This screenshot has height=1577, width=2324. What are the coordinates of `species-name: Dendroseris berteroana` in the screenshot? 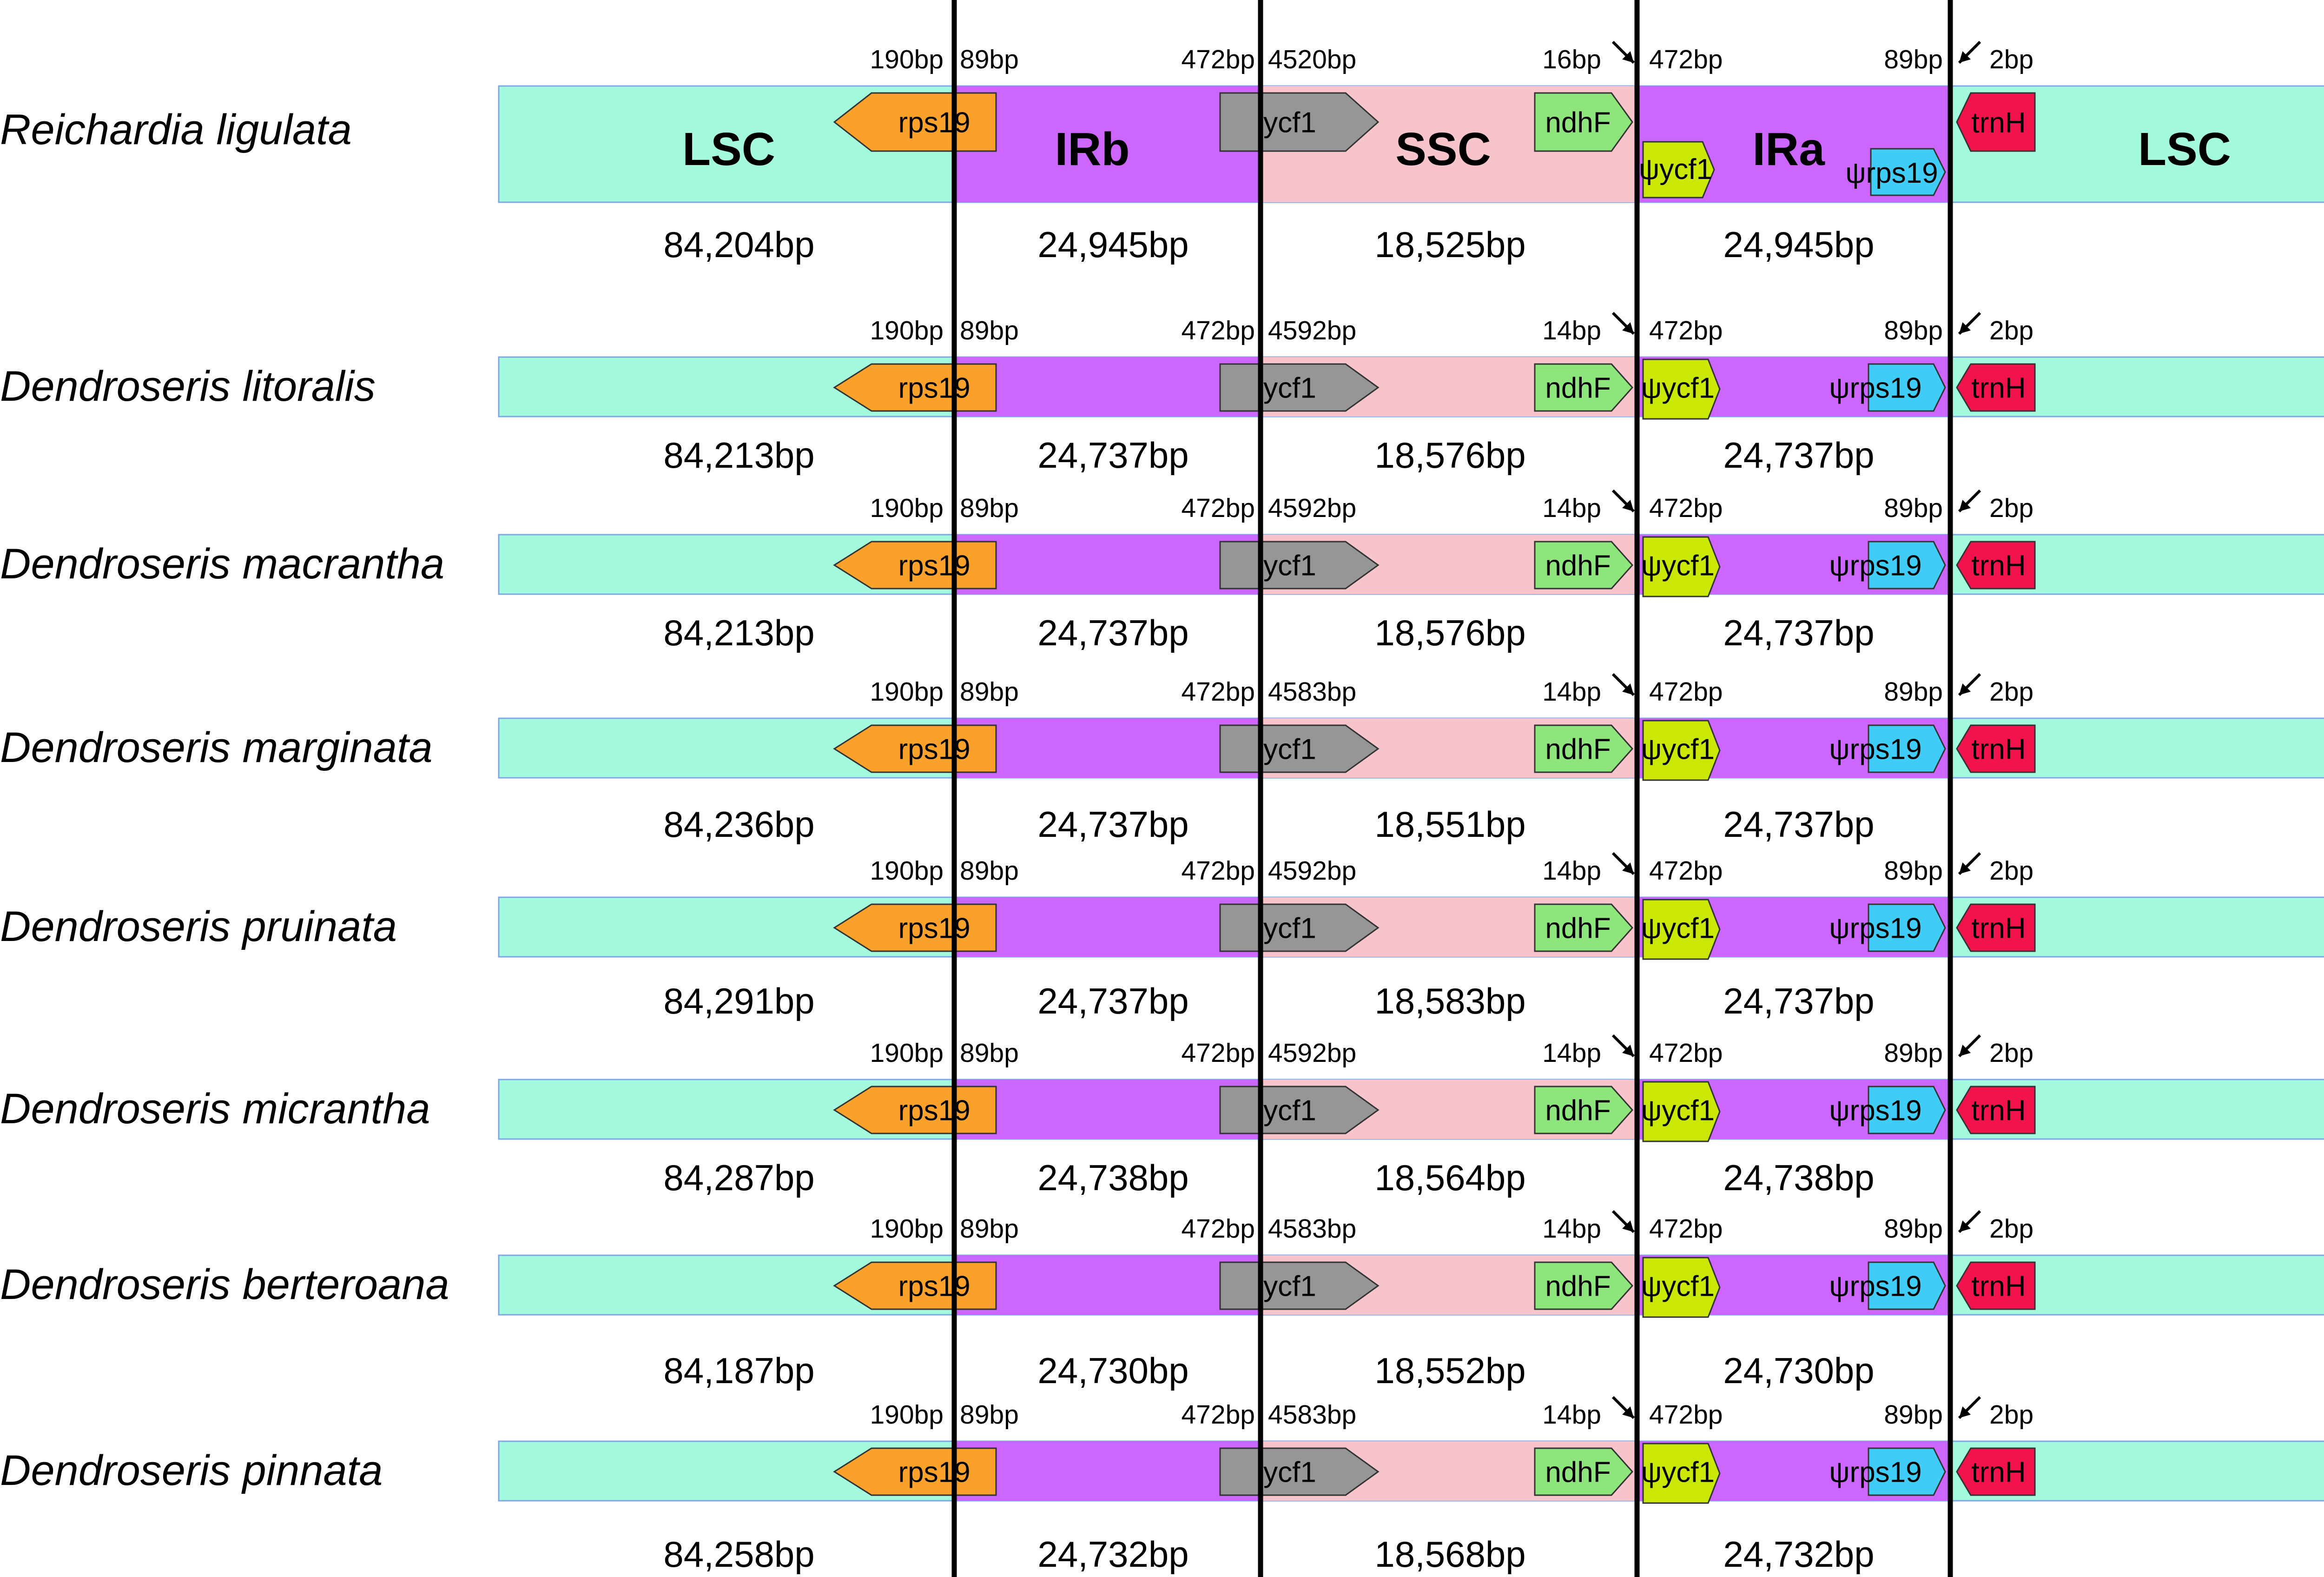 It's located at (224, 1284).